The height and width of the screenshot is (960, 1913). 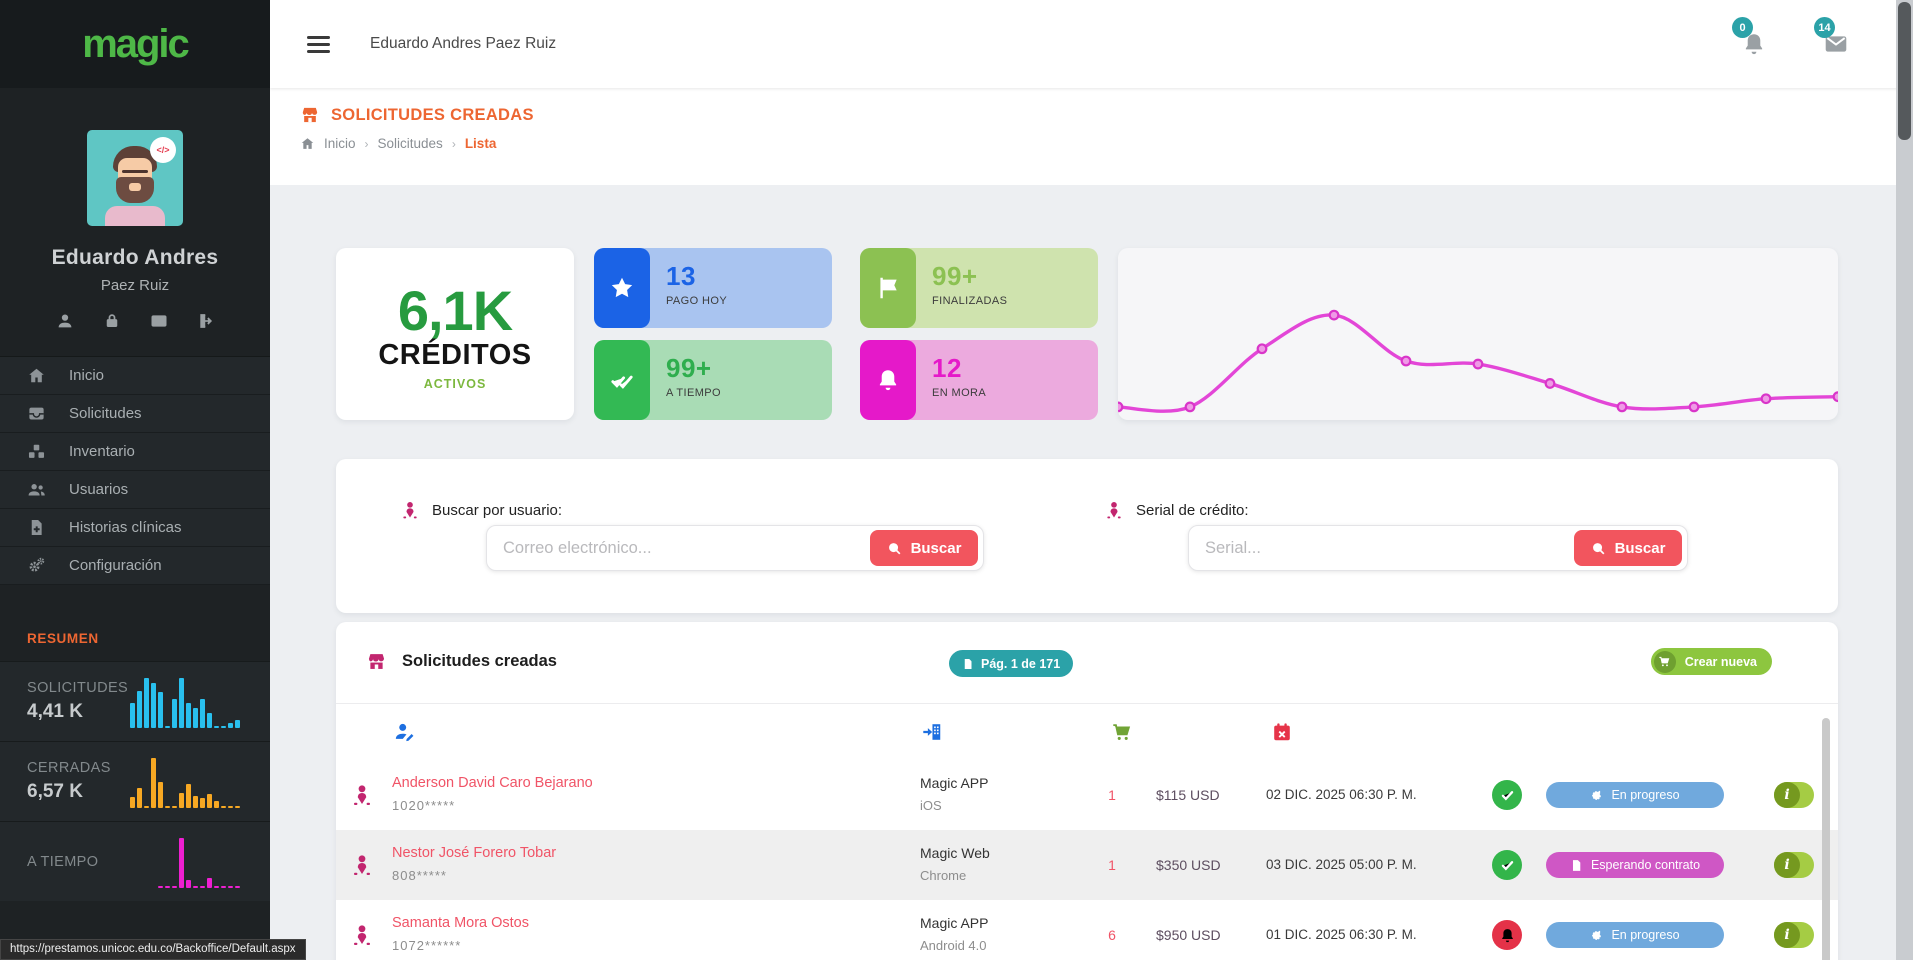 I want to click on status-badge: Esperando contrato, so click(x=1635, y=865).